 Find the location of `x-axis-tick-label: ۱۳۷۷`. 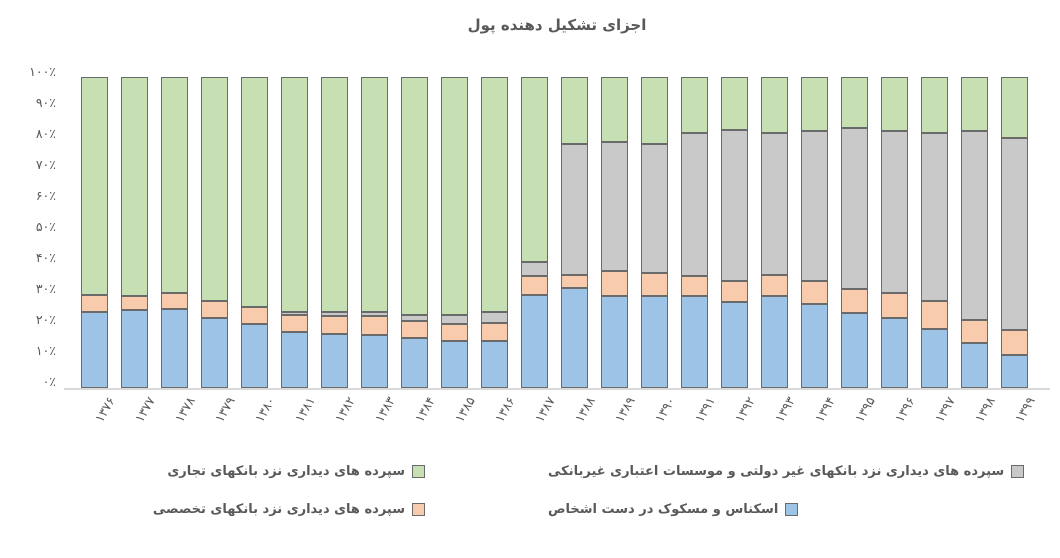

x-axis-tick-label: ۱۳۷۷ is located at coordinates (144, 409).